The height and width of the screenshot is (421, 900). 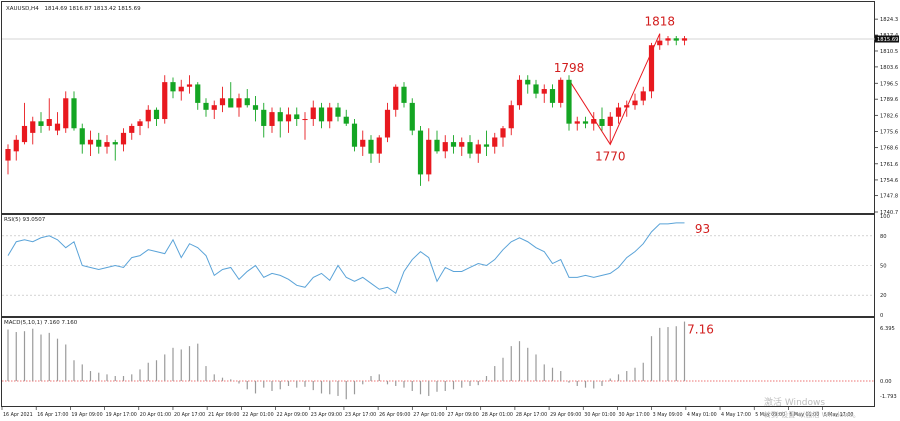 I want to click on time-tick-label: 19 Apr 09:00, so click(x=86, y=415).